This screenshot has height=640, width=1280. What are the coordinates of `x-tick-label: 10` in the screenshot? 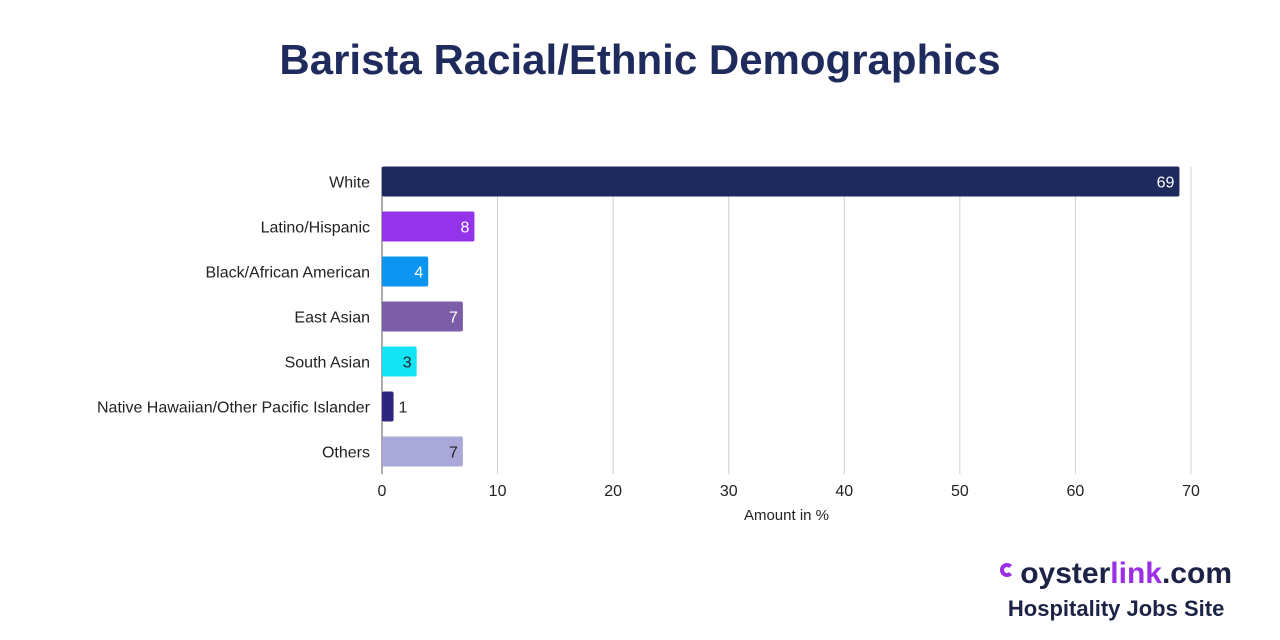 It's located at (498, 491).